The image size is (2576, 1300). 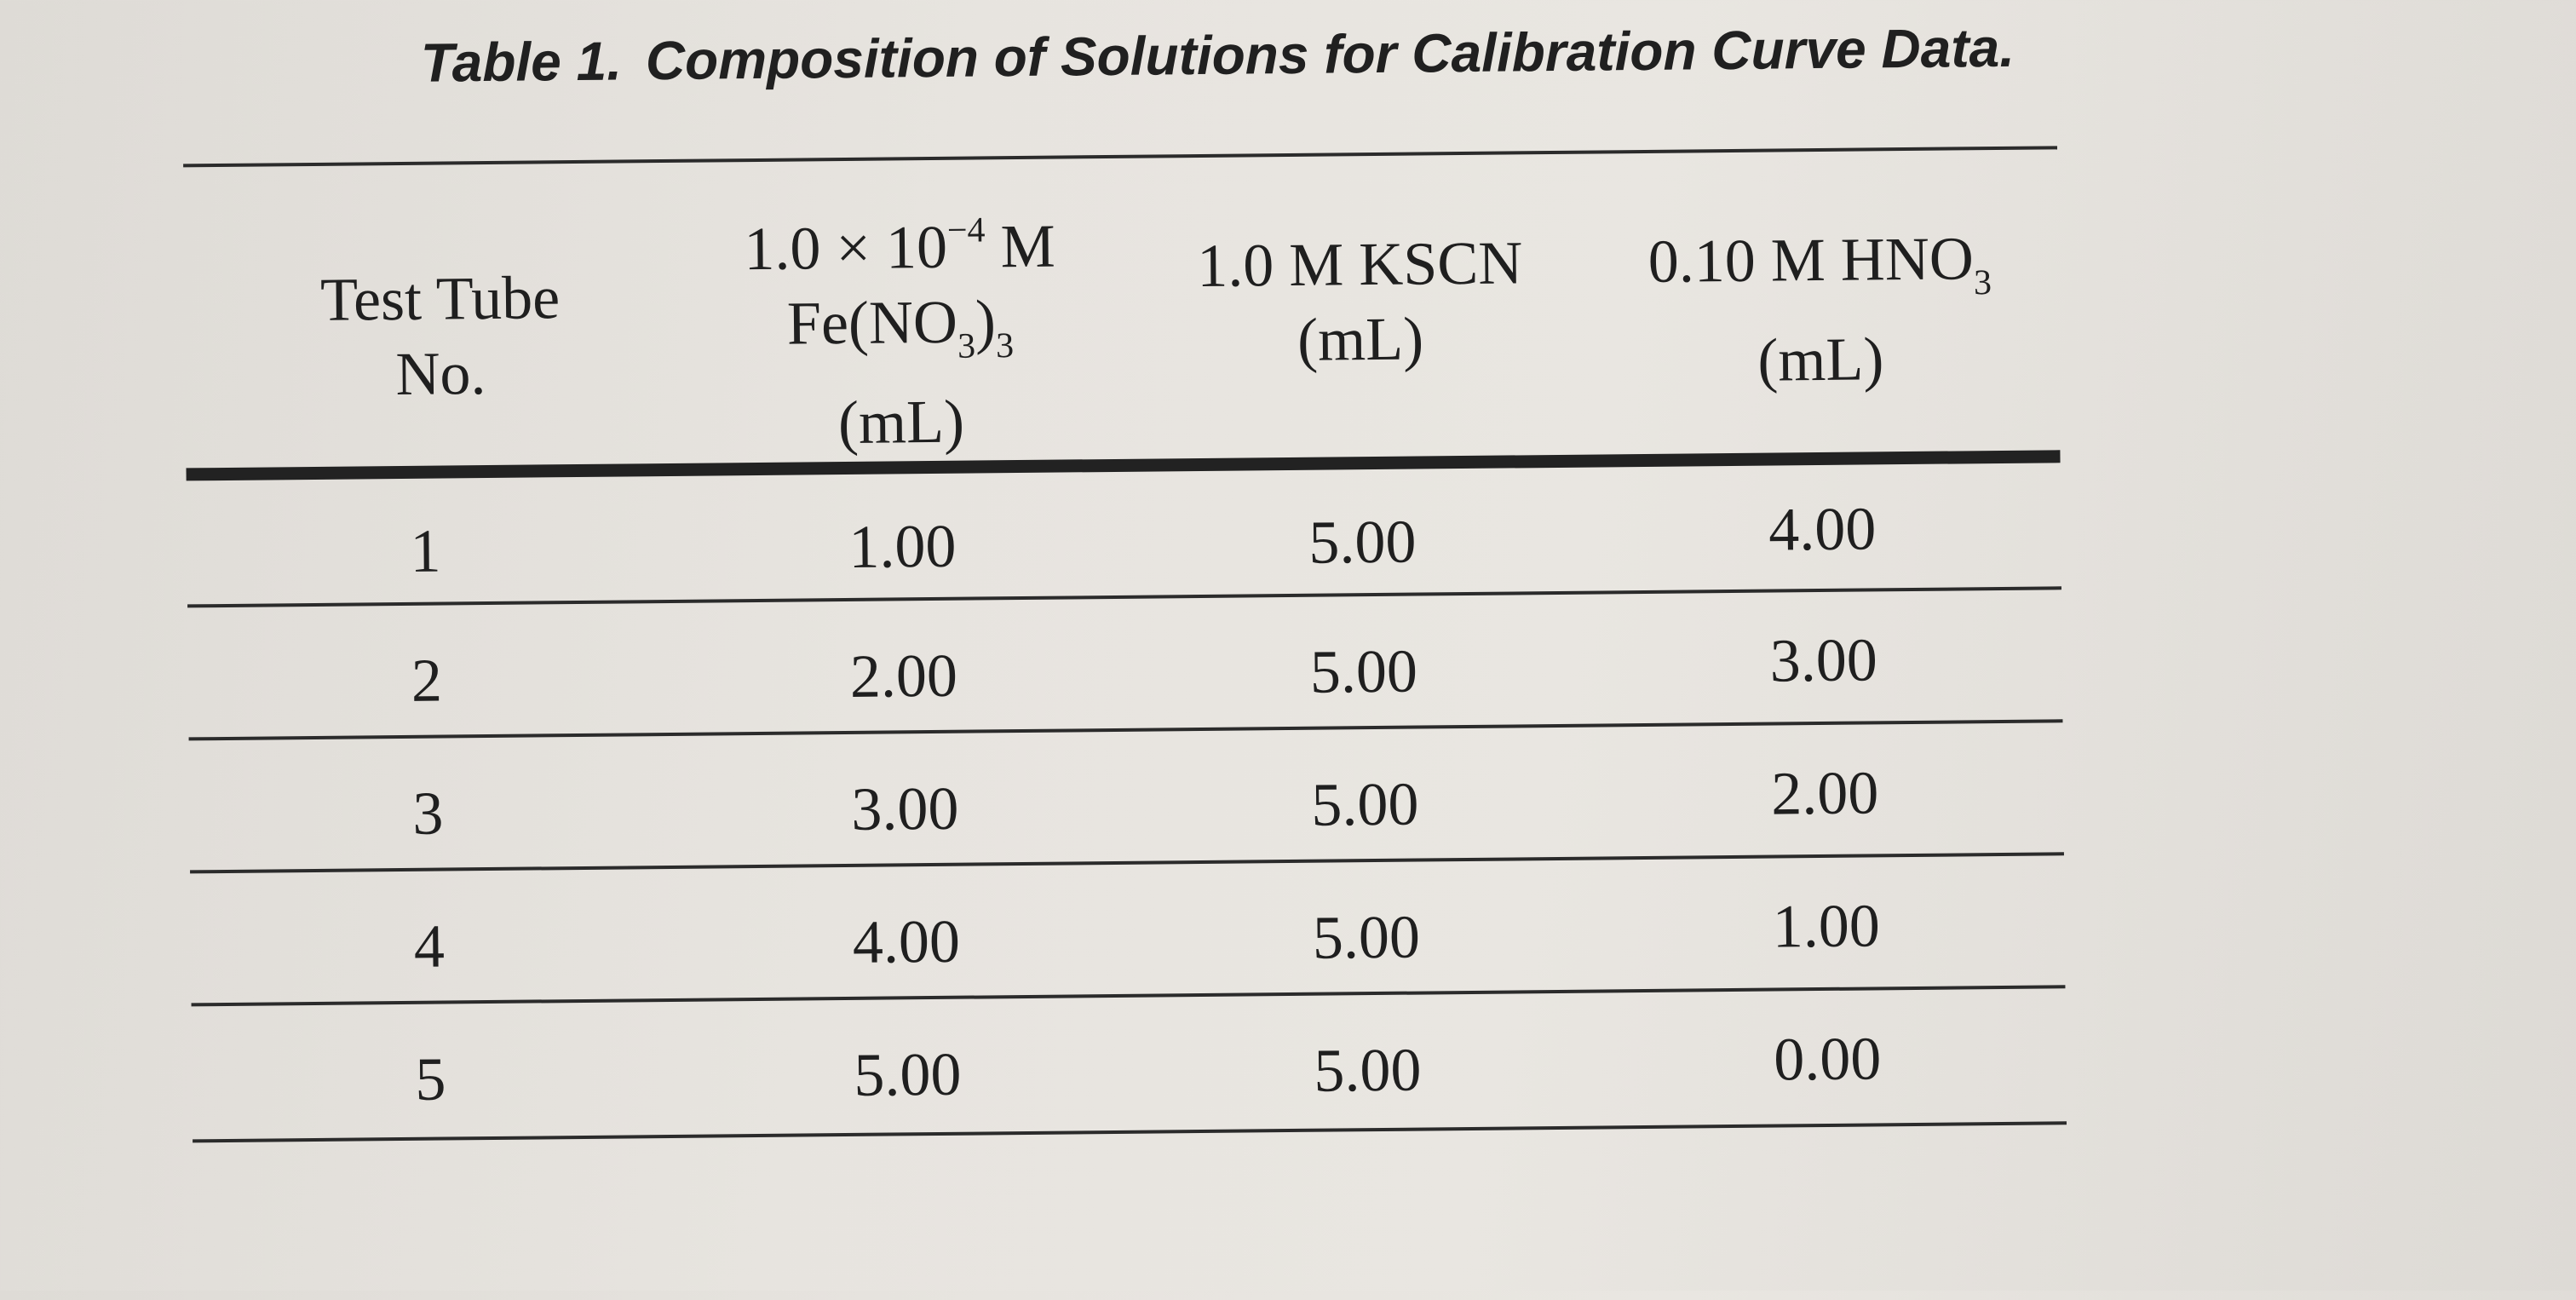 What do you see at coordinates (903, 675) in the screenshot?
I see `table-cell-fe-2: 2.00` at bounding box center [903, 675].